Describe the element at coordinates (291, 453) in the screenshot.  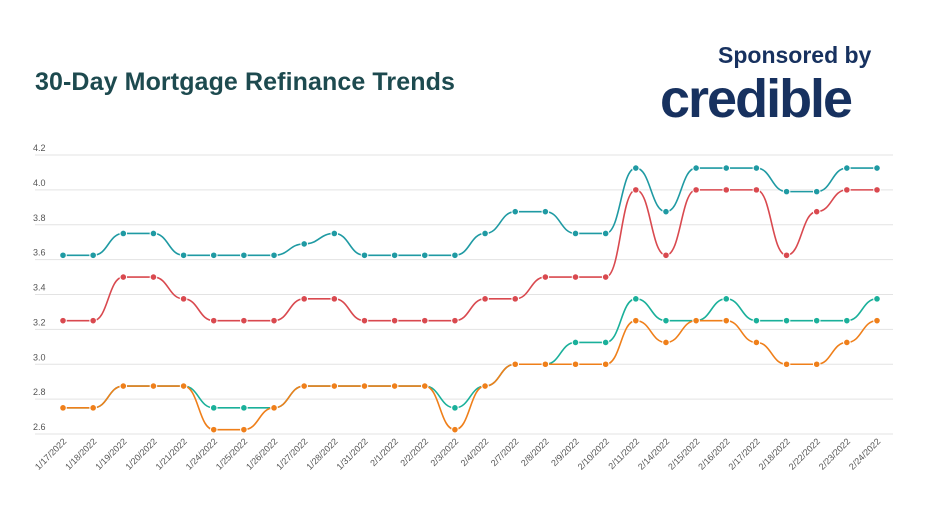
I see `x-tick-label: 1/27/2022` at that location.